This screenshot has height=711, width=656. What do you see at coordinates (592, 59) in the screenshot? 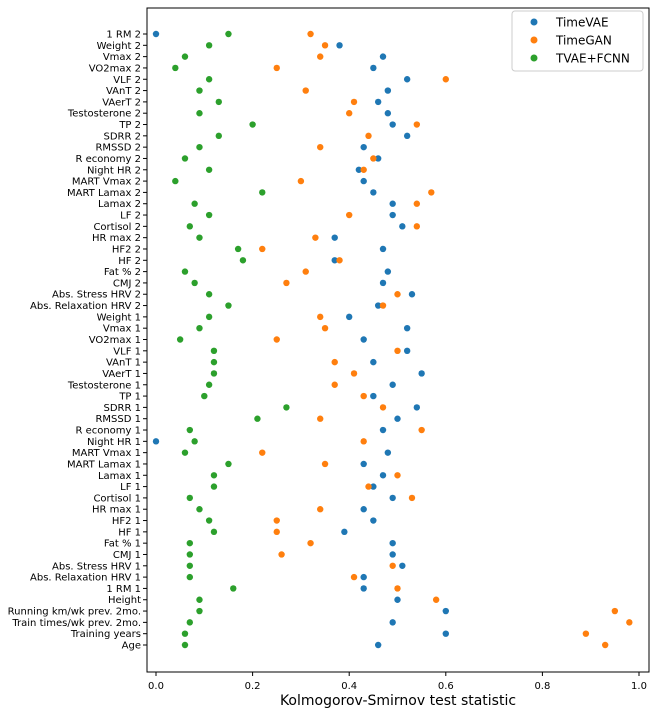
I see `legend-label: TVAE+FCNN` at bounding box center [592, 59].